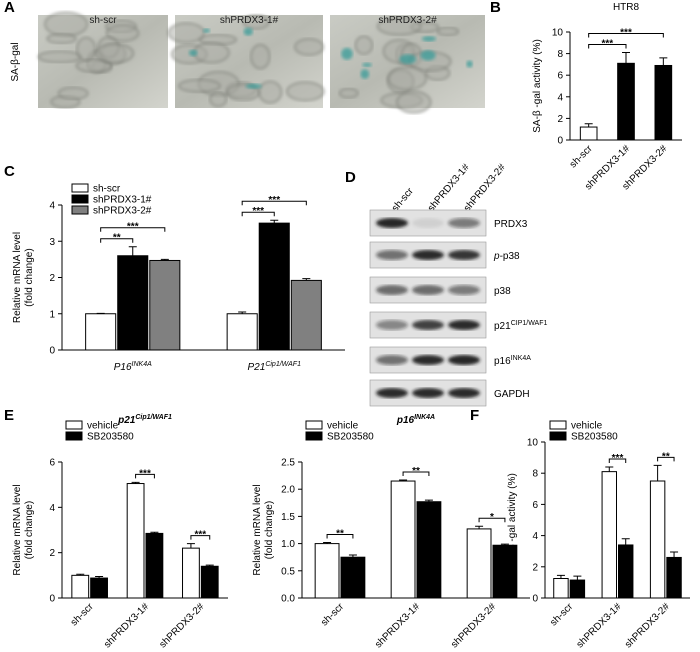 The width and height of the screenshot is (700, 652). I want to click on label-prefix: p-, so click(498, 256).